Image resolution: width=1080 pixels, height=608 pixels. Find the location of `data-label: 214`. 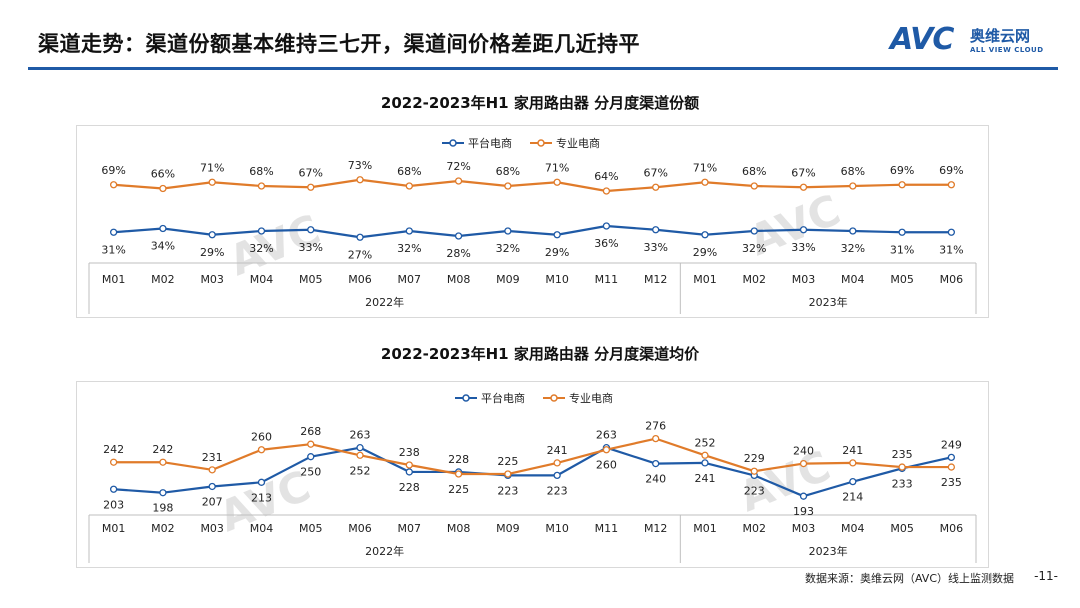

data-label: 214 is located at coordinates (852, 497).